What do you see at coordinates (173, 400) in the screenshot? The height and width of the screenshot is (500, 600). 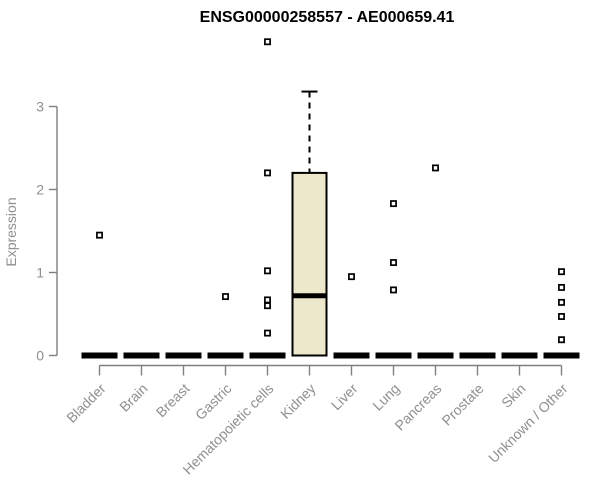 I see `x-tick-label-breast: Breast` at bounding box center [173, 400].